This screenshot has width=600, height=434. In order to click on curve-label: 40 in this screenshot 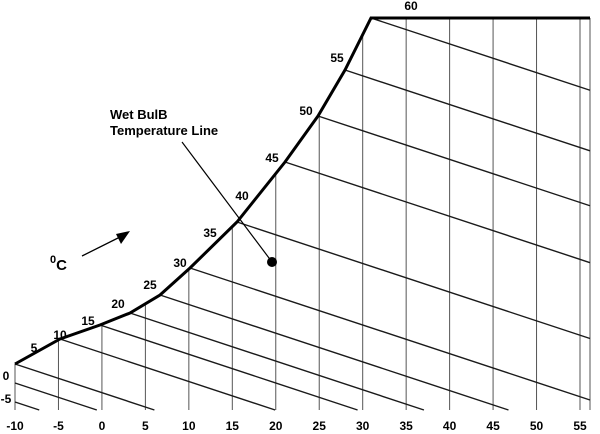, I will do `click(242, 196)`.